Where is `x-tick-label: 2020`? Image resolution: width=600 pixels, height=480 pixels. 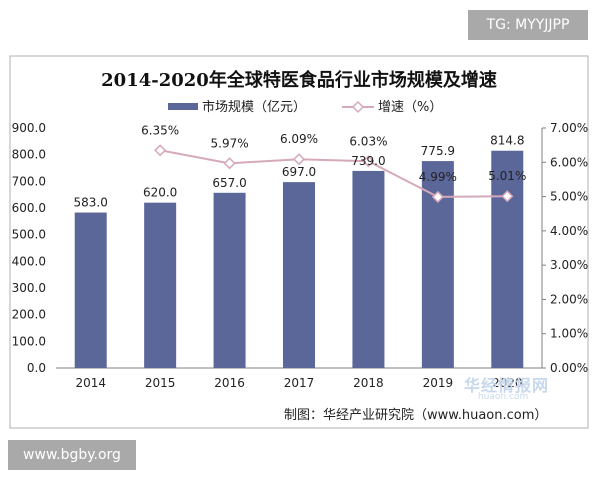
x-tick-label: 2020 is located at coordinates (507, 383).